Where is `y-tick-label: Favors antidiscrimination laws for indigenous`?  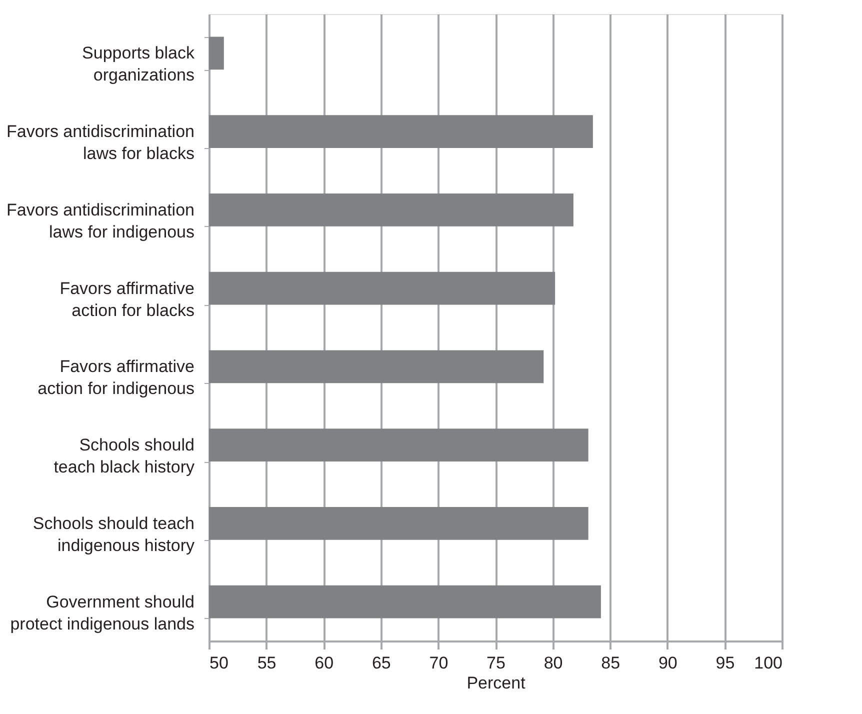 y-tick-label: Favors antidiscrimination laws for indigenous is located at coordinates (100, 221).